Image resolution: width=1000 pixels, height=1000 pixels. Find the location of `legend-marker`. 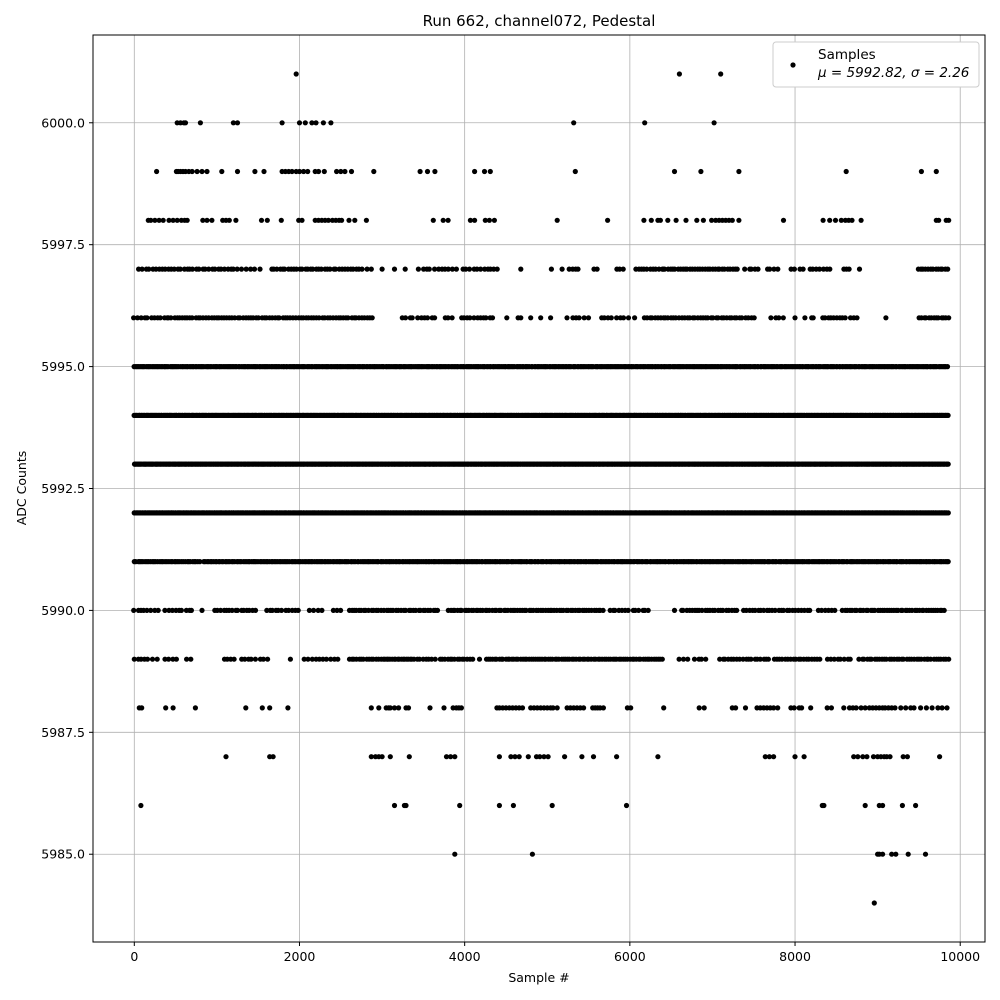

legend-marker is located at coordinates (793, 65).